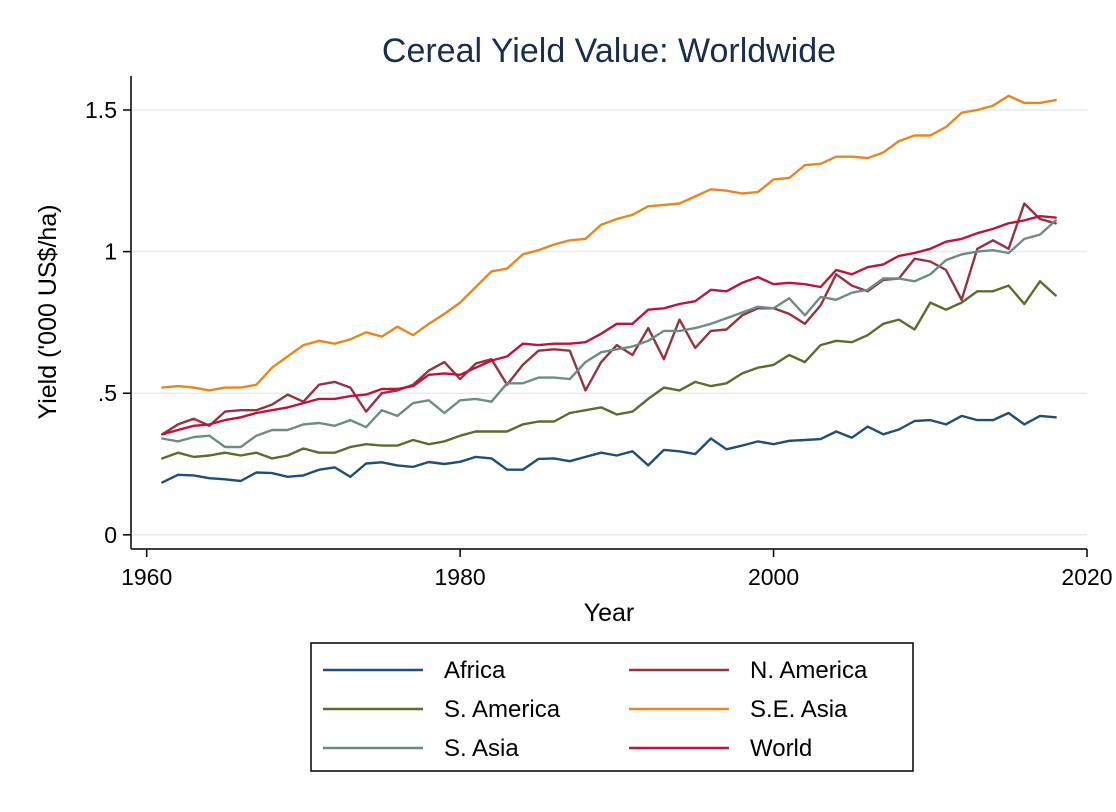 This screenshot has height=812, width=1116. I want to click on y-tick-label: 1, so click(110, 252).